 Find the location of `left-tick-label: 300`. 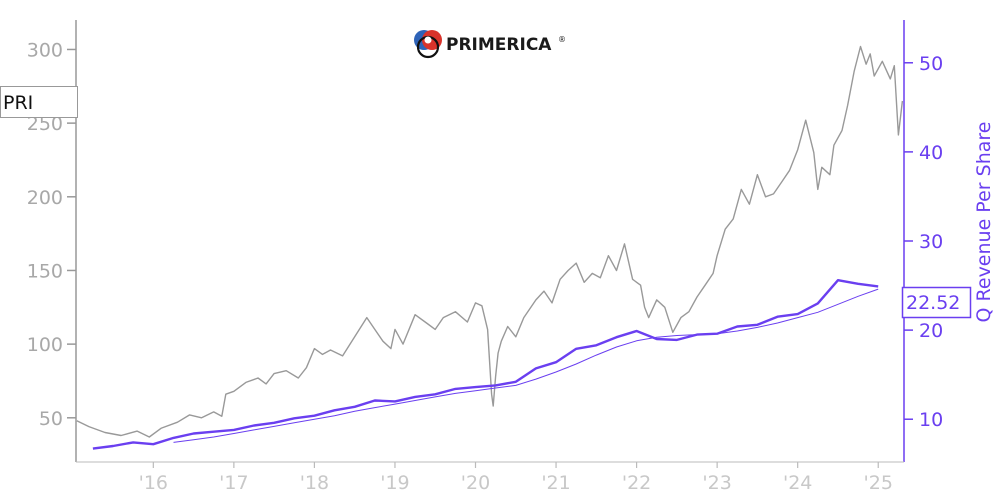

left-tick-label: 300 is located at coordinates (45, 50).